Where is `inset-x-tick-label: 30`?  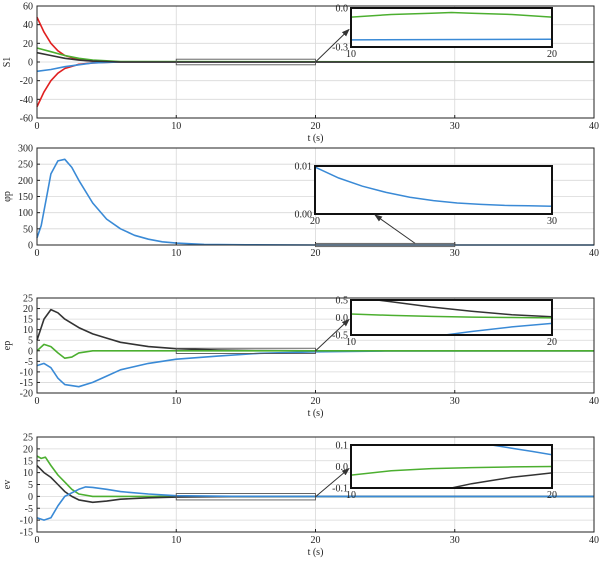
inset-x-tick-label: 30 is located at coordinates (552, 221).